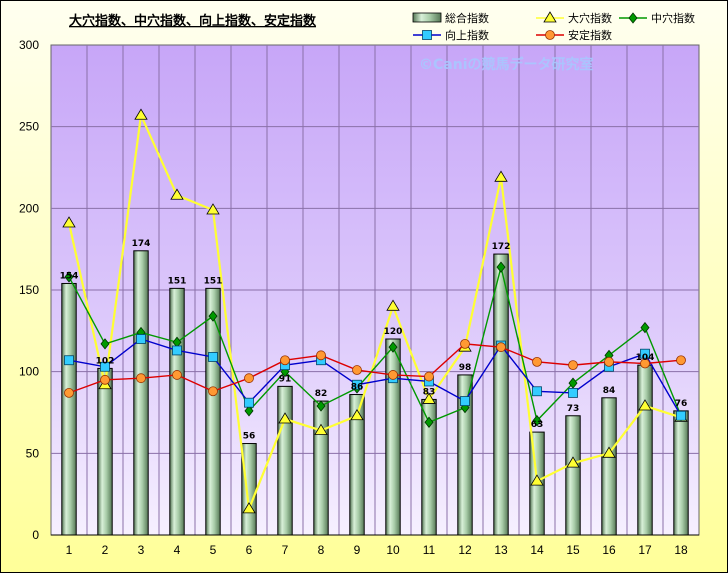 Image resolution: width=728 pixels, height=574 pixels. I want to click on bar-data-label: 102, so click(105, 361).